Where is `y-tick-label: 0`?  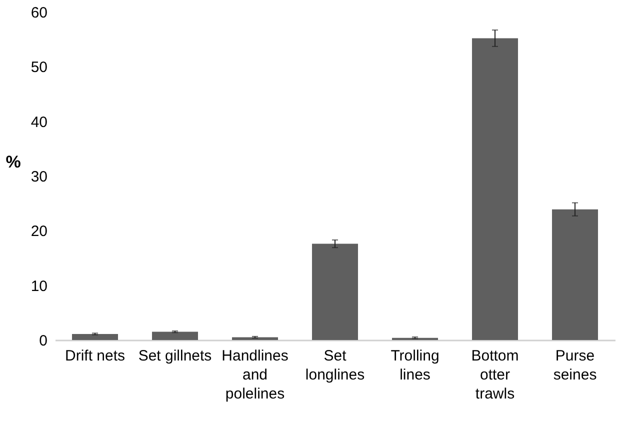
y-tick-label: 0 is located at coordinates (43, 341).